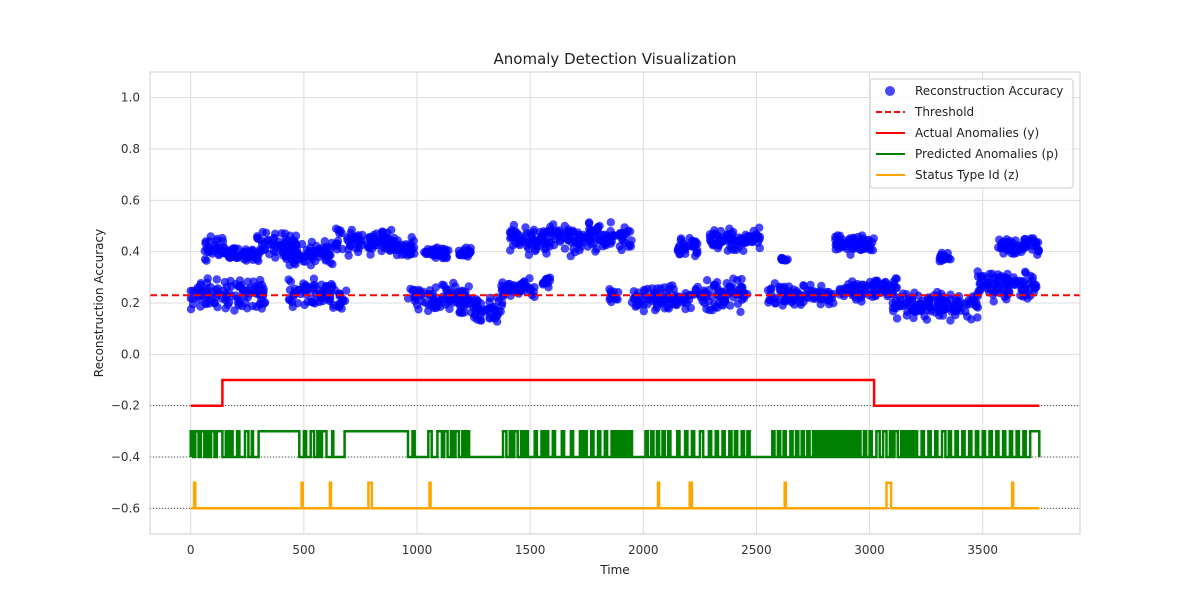 The width and height of the screenshot is (1200, 600). Describe the element at coordinates (615, 444) in the screenshot. I see `predicted-anomalies-line` at that location.